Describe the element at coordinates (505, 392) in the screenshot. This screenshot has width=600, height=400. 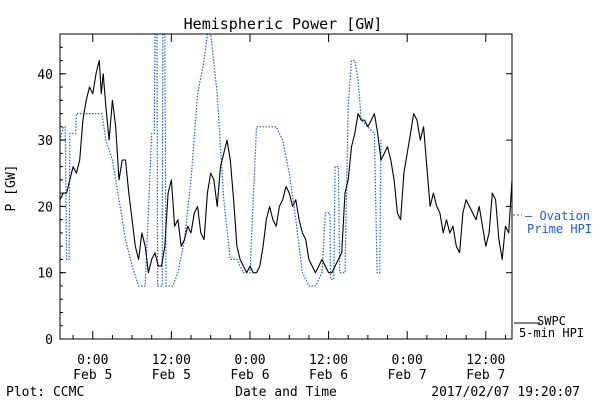
I see `plot-timestamp: 2017/02/07 19:20:07` at that location.